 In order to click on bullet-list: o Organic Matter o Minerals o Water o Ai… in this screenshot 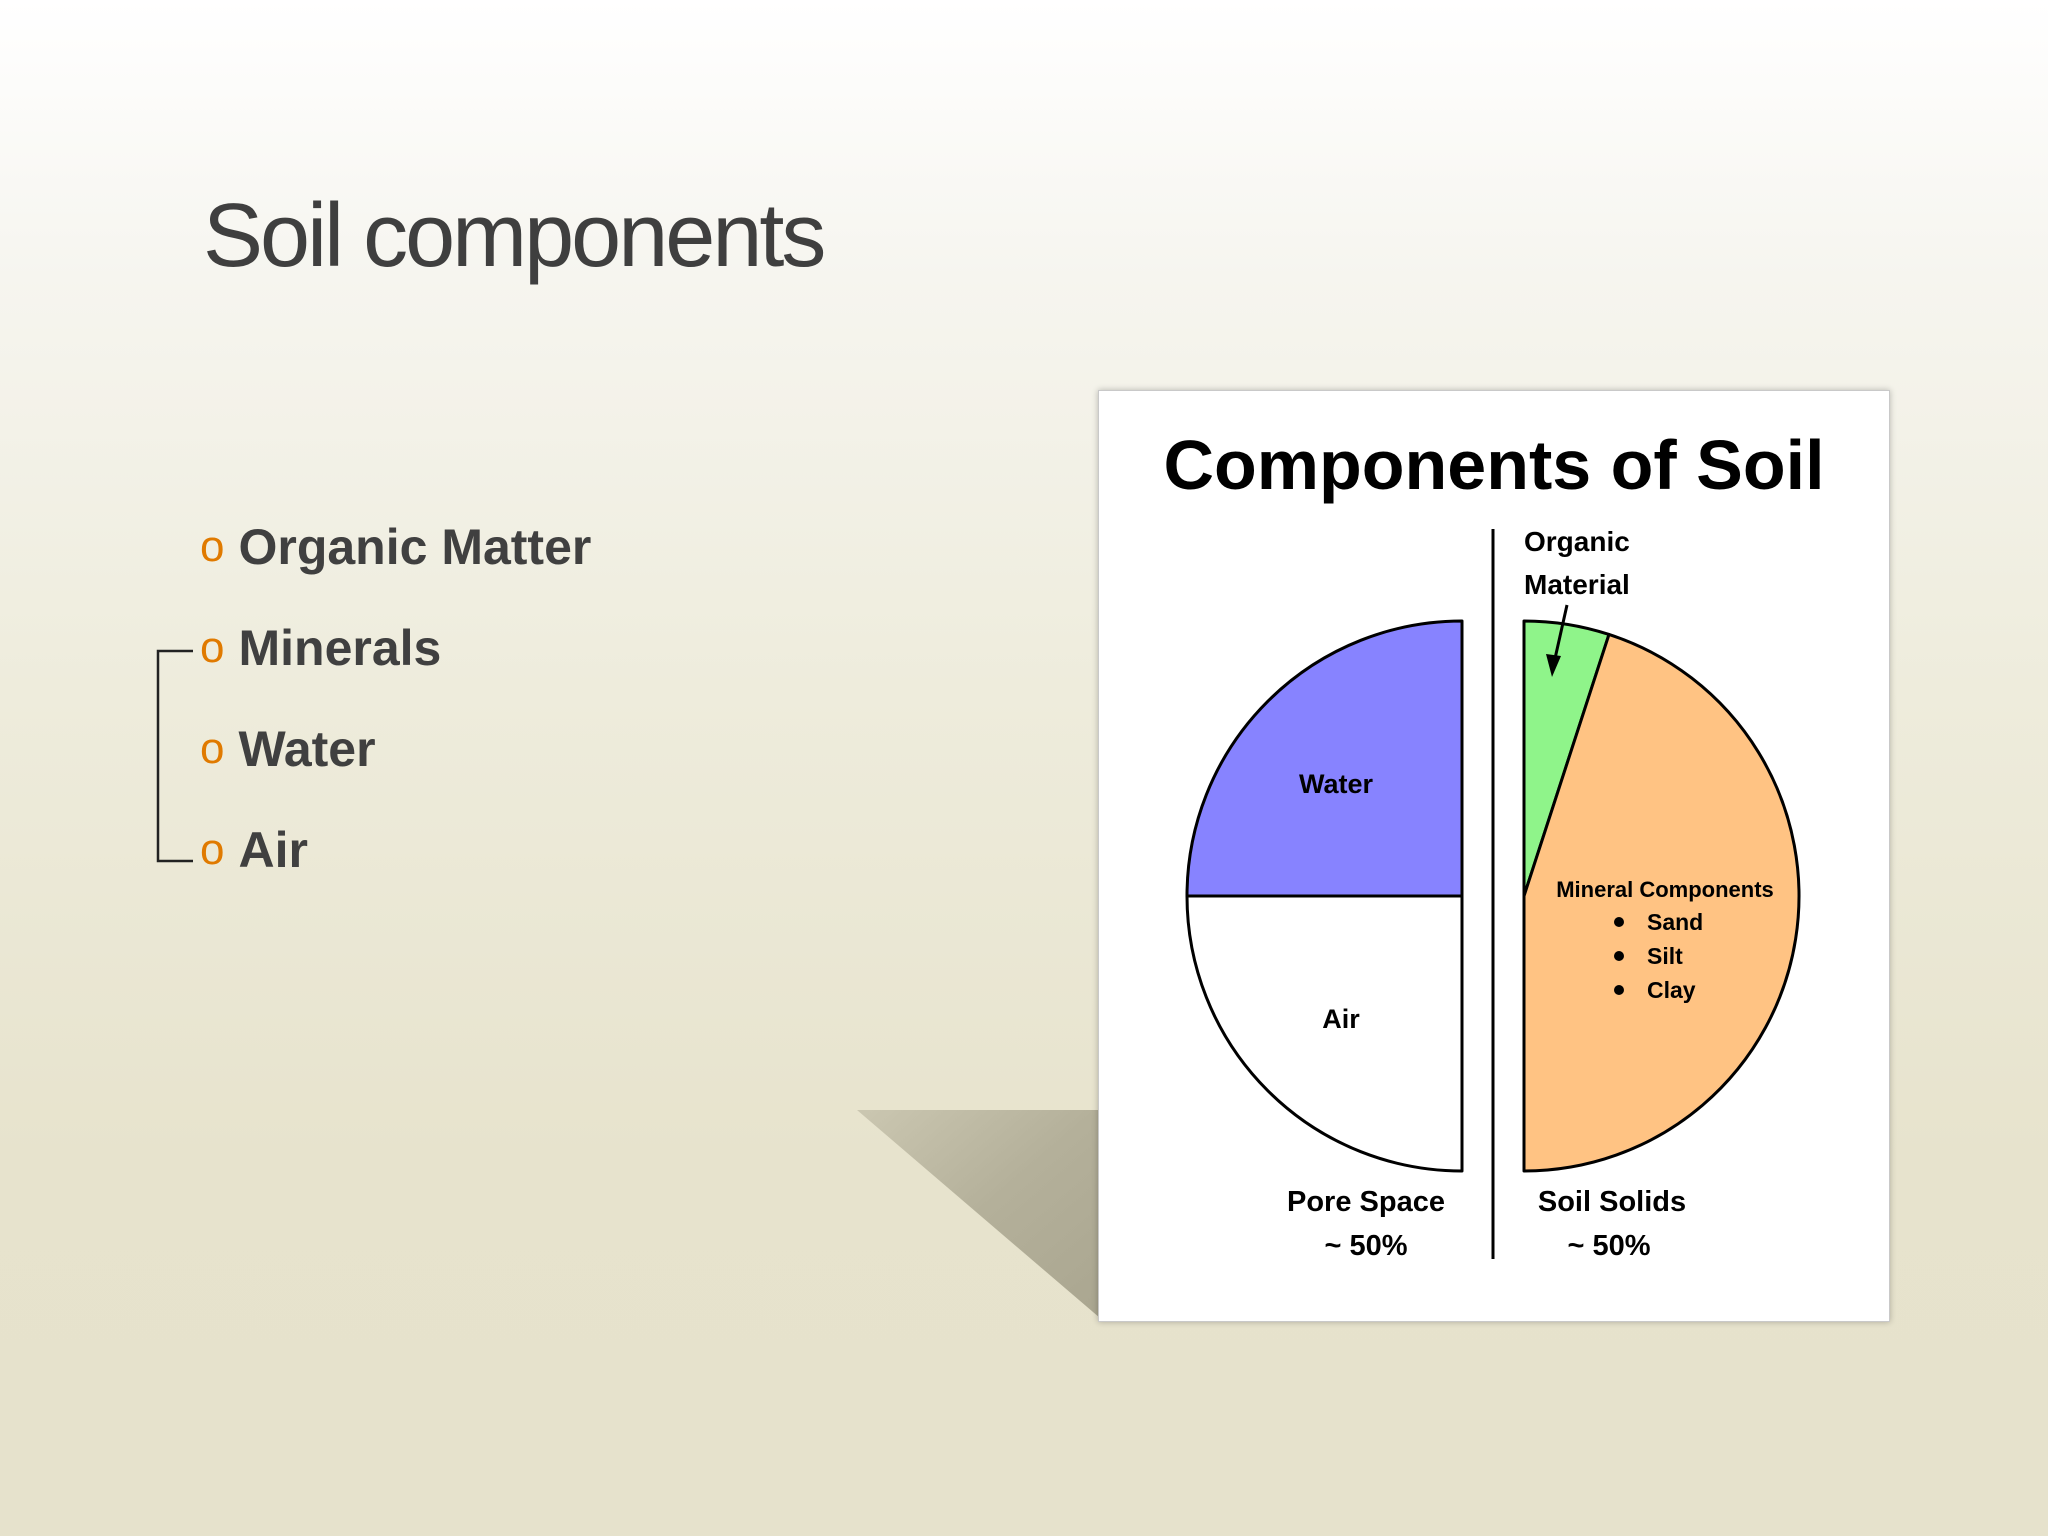, I will do `click(395, 714)`.